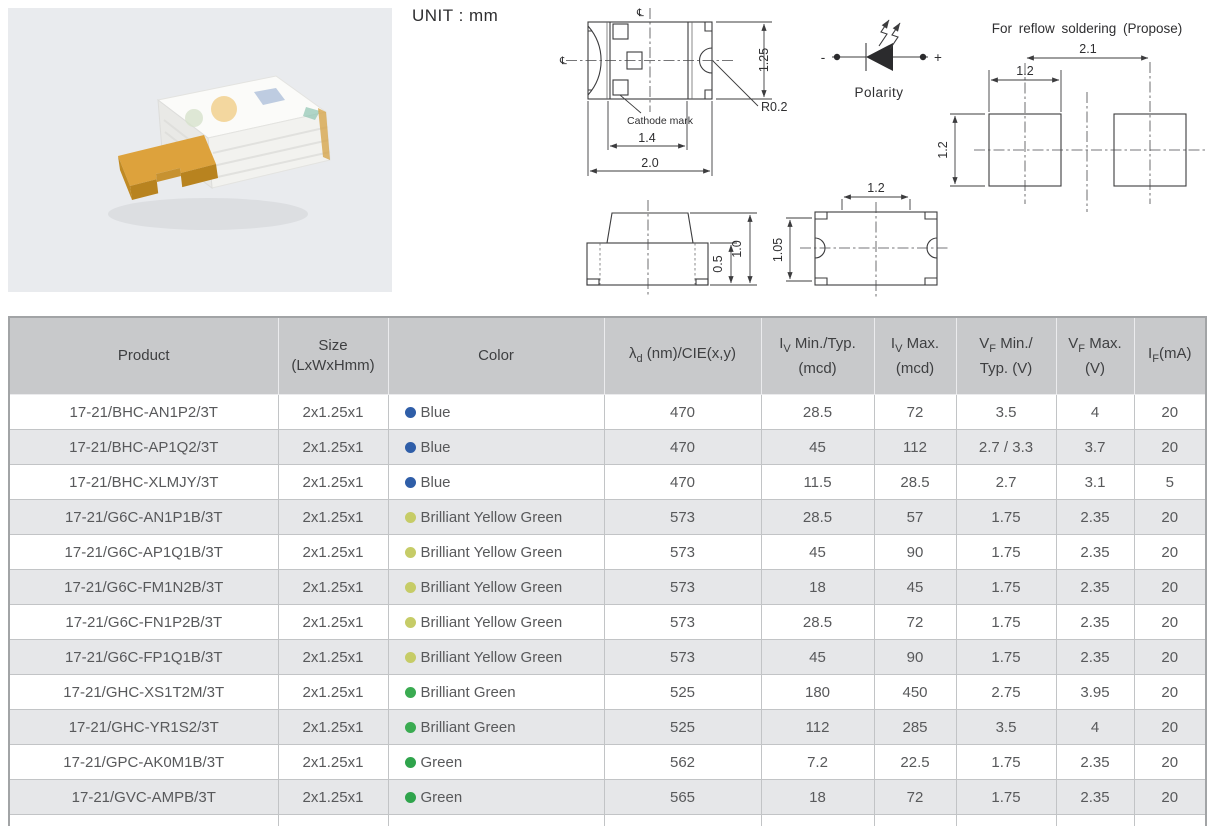  What do you see at coordinates (915, 517) in the screenshot?
I see `cell-iv-max: 57` at bounding box center [915, 517].